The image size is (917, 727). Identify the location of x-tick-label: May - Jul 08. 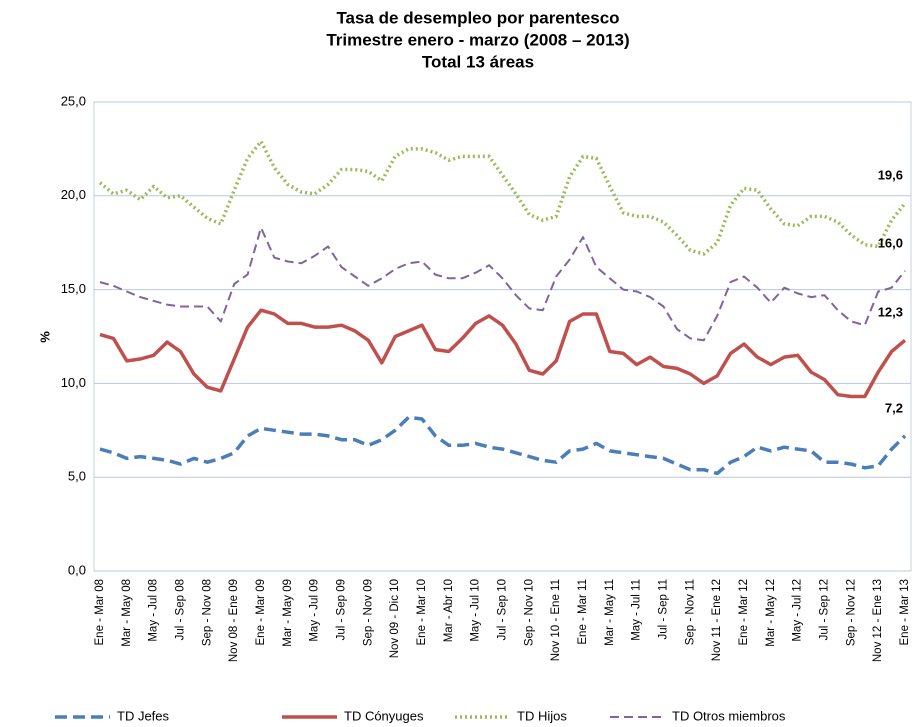
(154, 610).